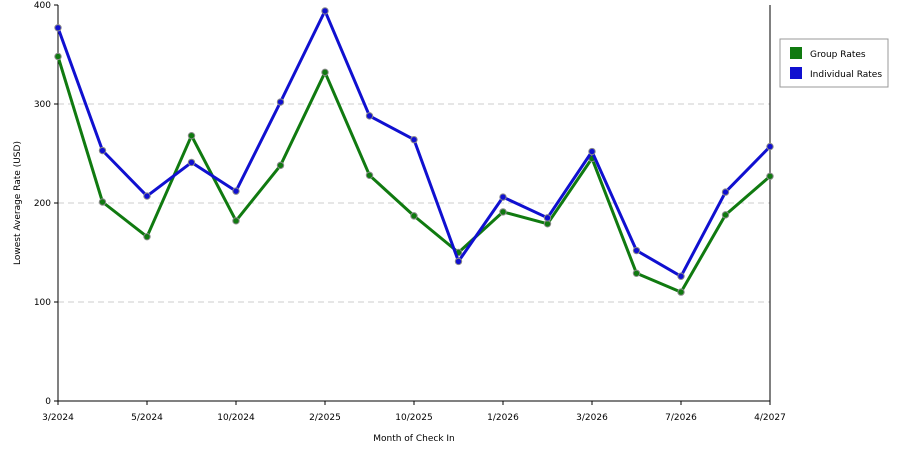  I want to click on y-tick-label-100: 100, so click(42, 303).